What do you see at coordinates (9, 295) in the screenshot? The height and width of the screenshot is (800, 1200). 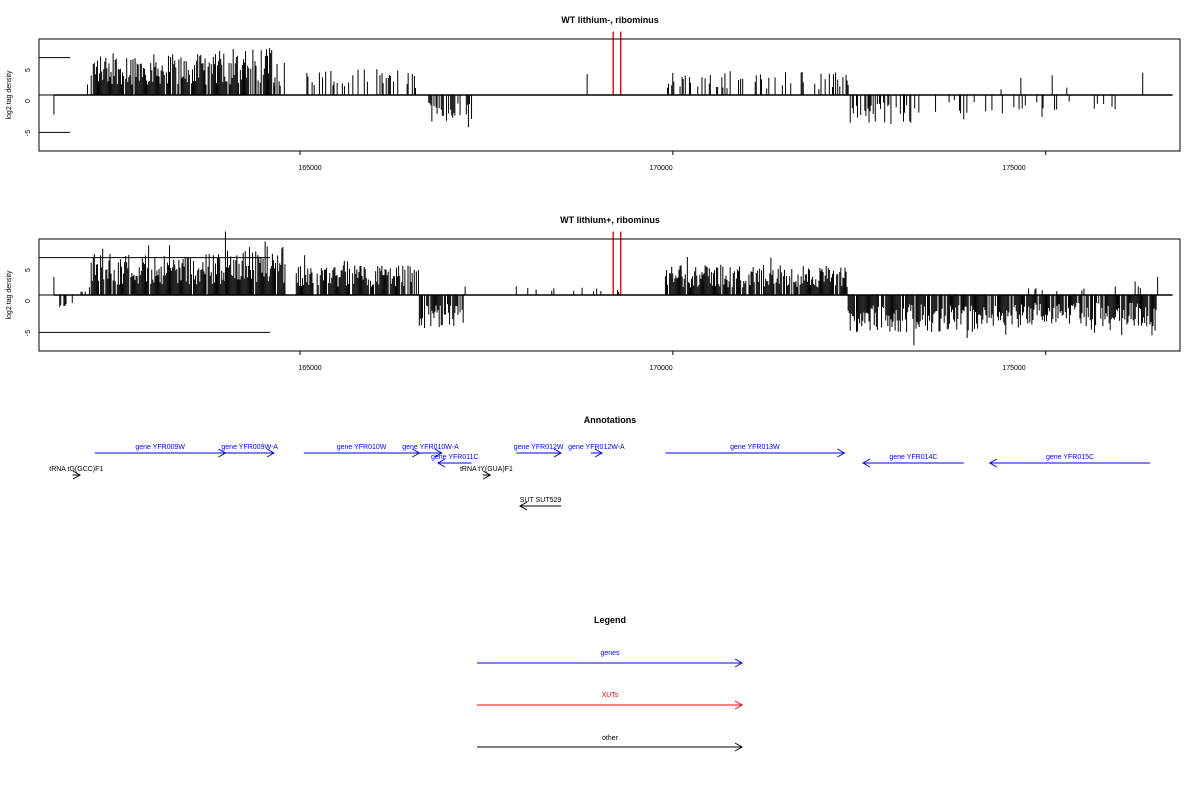 I see `panel-2-ylabel: log2 tag density` at bounding box center [9, 295].